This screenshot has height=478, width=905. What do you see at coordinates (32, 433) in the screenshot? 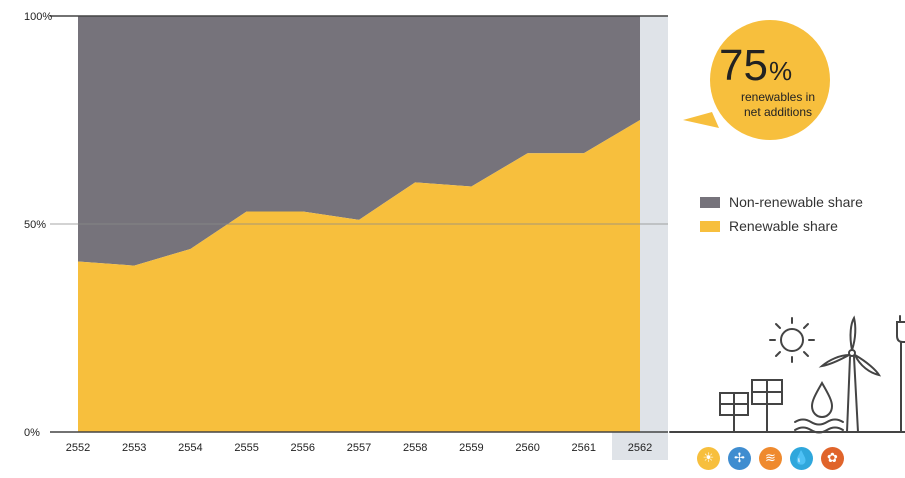
I see `y-tick-label: 0%` at bounding box center [32, 433].